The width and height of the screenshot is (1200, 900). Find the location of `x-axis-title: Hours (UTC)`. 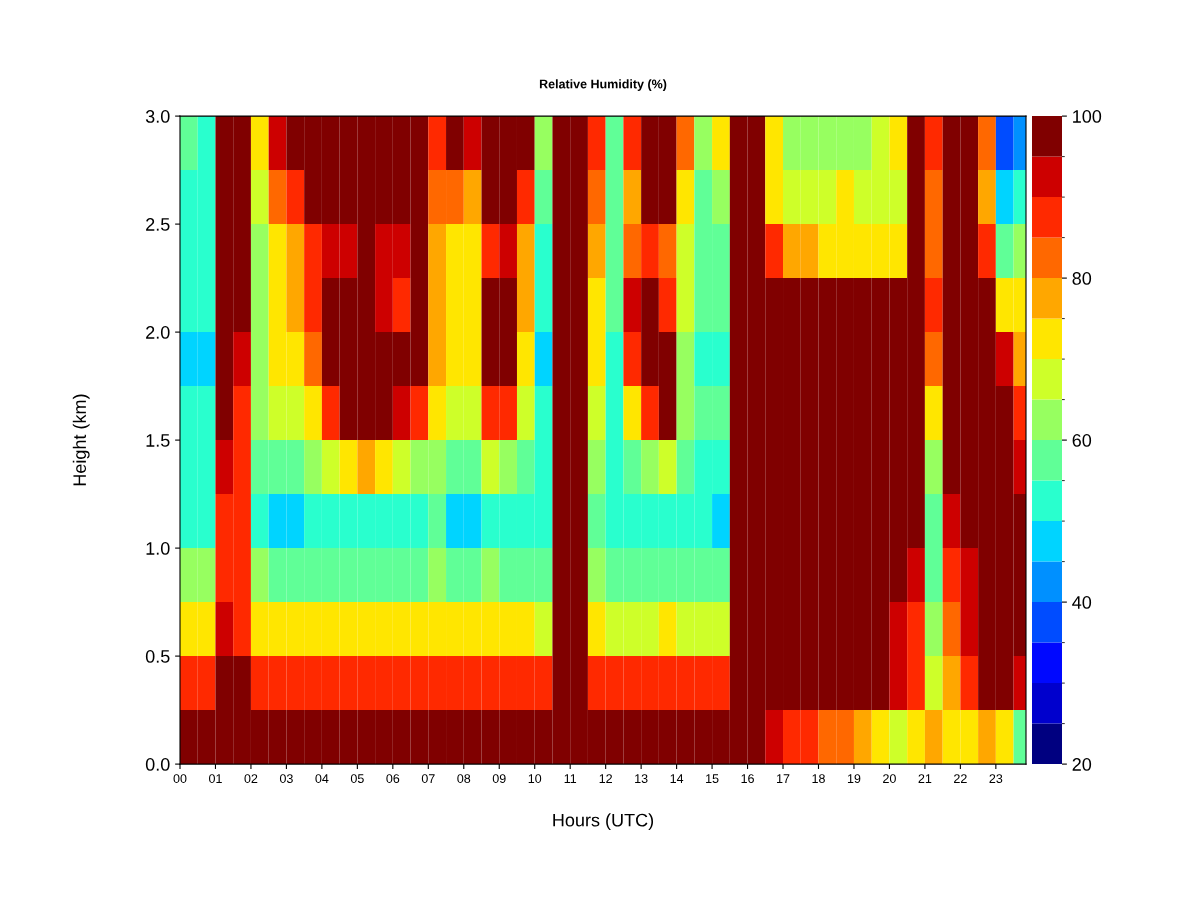

x-axis-title: Hours (UTC) is located at coordinates (603, 822).